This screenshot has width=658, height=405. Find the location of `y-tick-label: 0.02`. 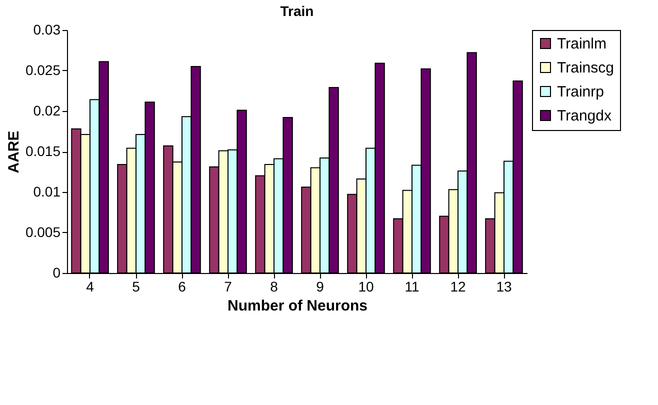

y-tick-label: 0.02 is located at coordinates (47, 110).